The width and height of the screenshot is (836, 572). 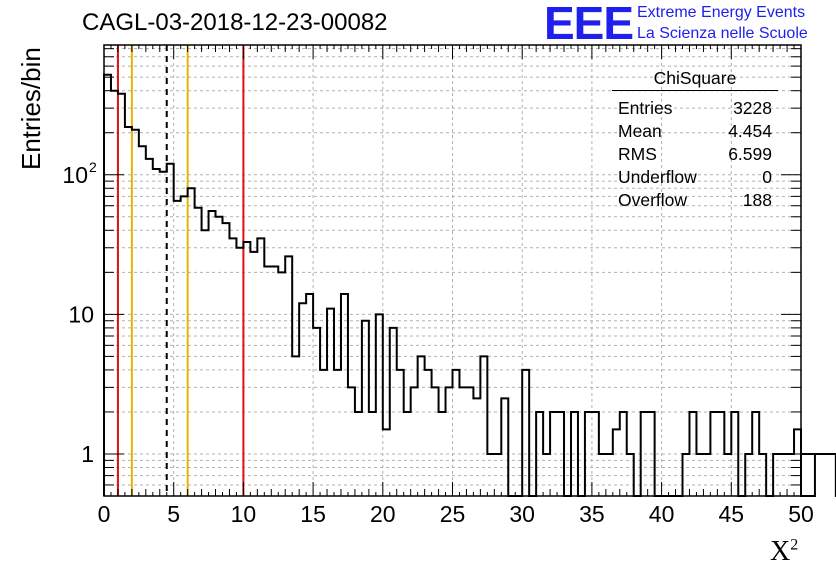 What do you see at coordinates (453, 514) in the screenshot?
I see `x-tick-label: 25` at bounding box center [453, 514].